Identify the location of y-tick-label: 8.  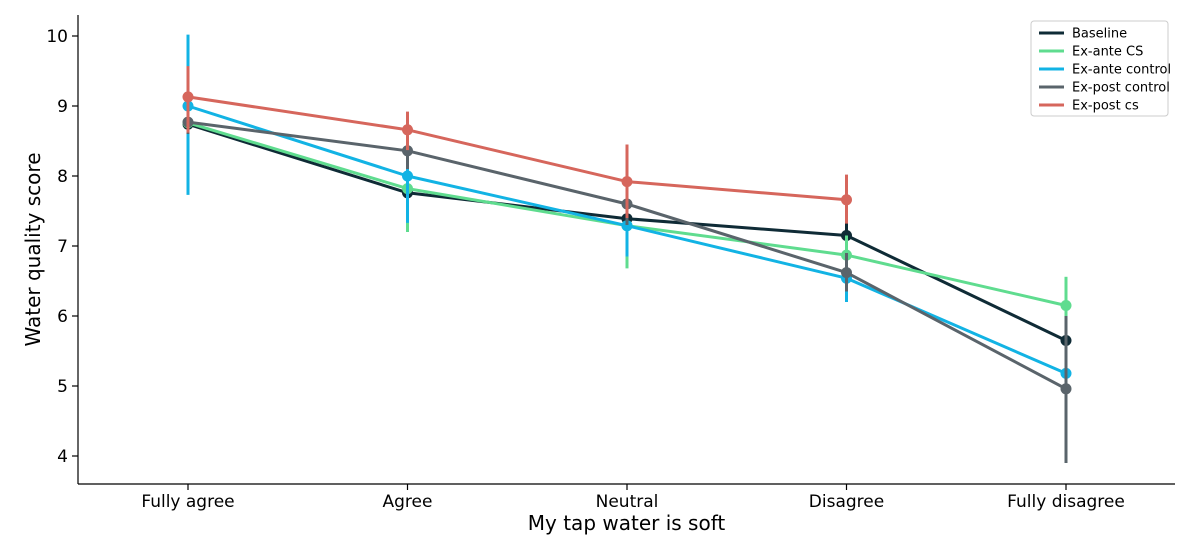
(62, 177).